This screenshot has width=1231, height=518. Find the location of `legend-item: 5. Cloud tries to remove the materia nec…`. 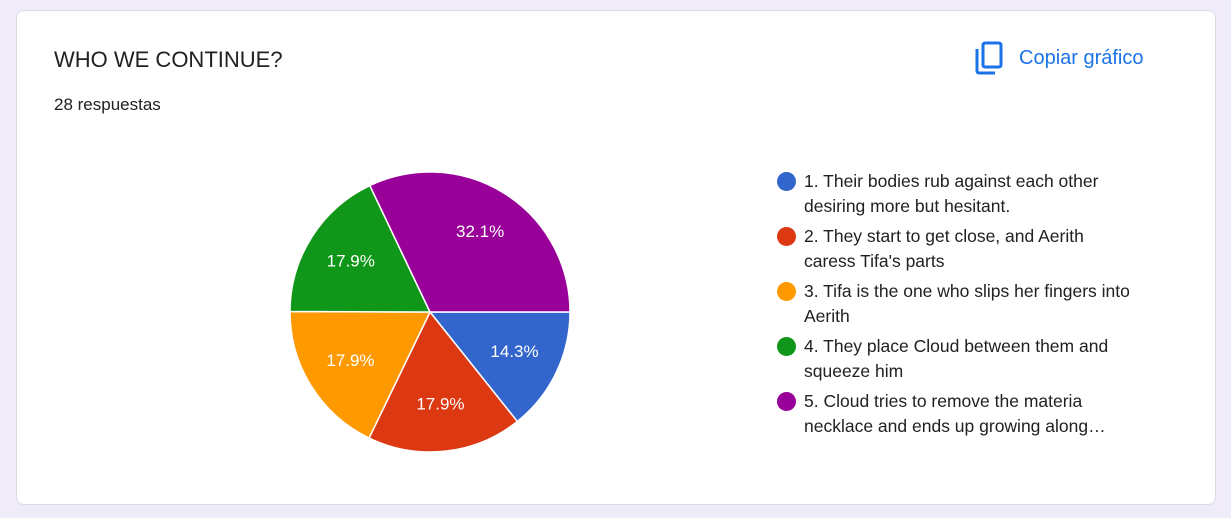

legend-item: 5. Cloud tries to remove the materia nec… is located at coordinates (962, 414).